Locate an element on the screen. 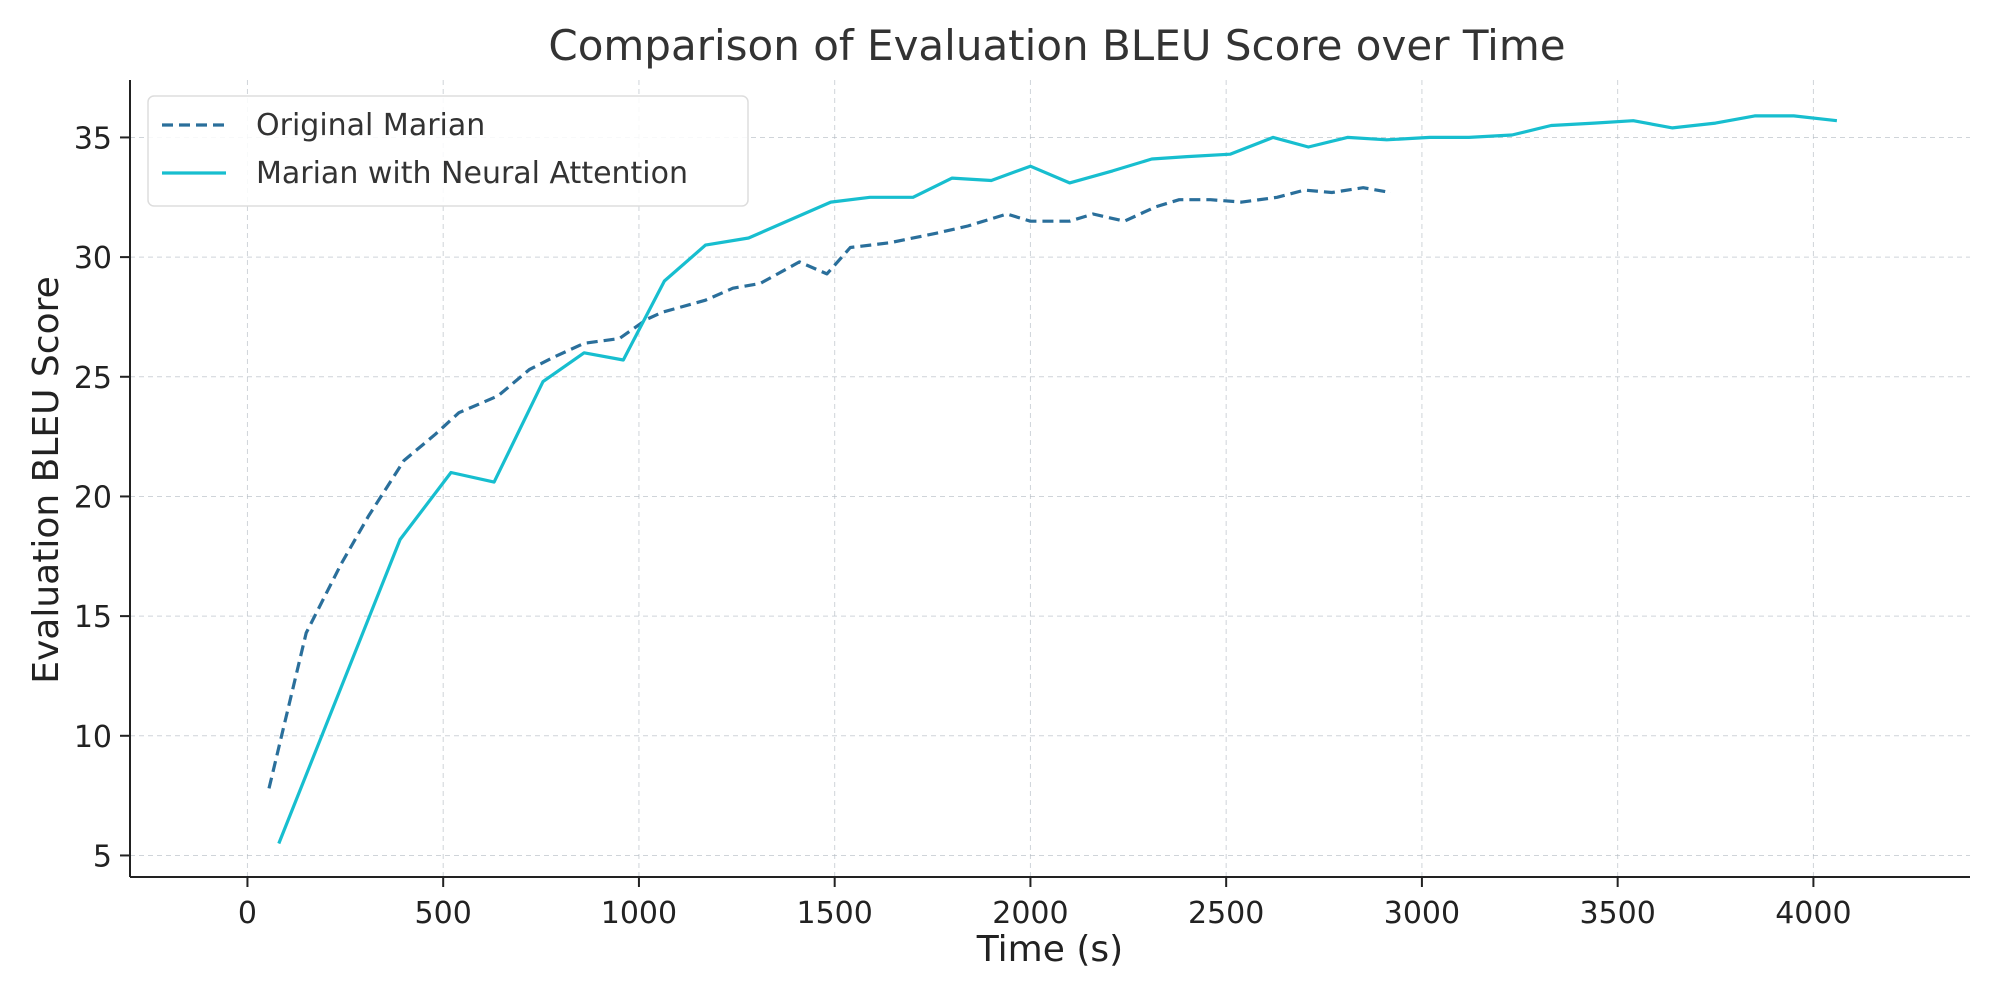 The image size is (2000, 1000). y-tick-label: 30 is located at coordinates (93, 258).